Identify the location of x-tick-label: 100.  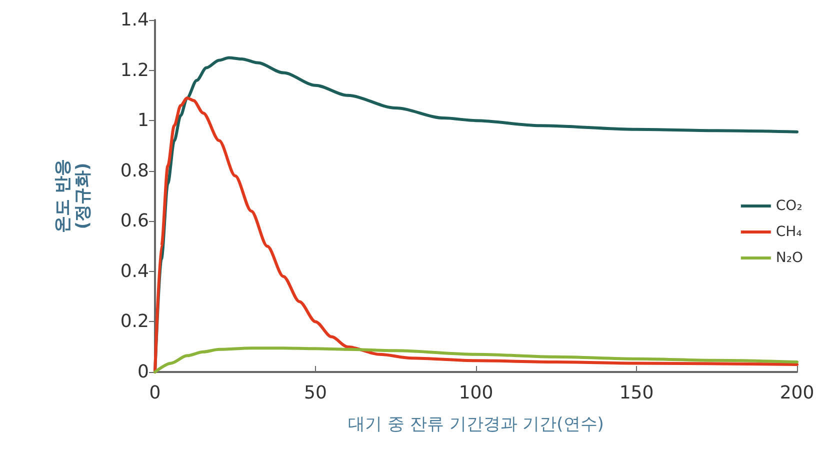
(476, 393).